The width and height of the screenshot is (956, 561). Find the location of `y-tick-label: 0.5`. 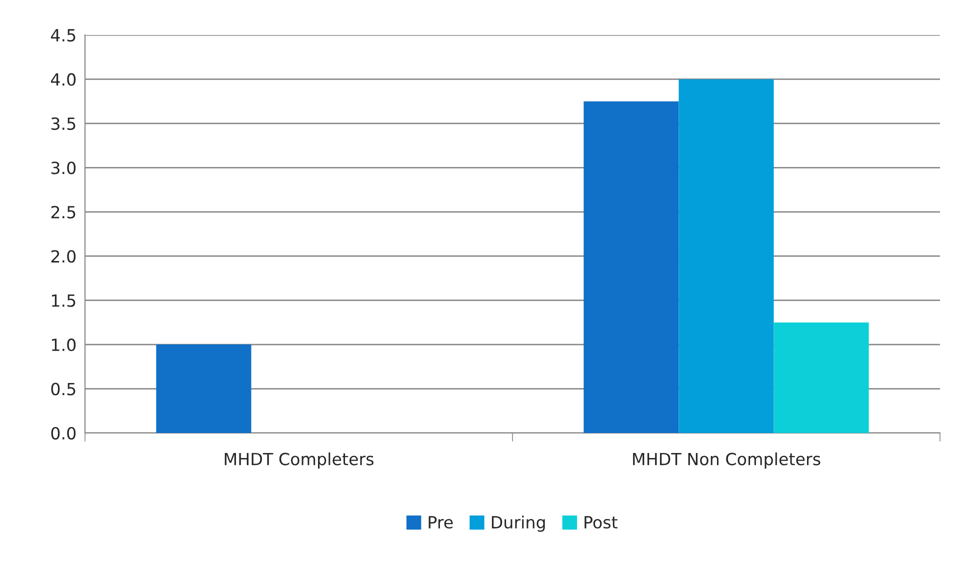

y-tick-label: 0.5 is located at coordinates (63, 389).